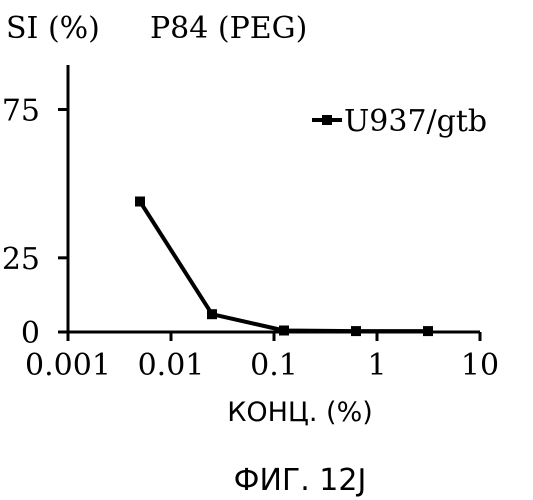  Describe the element at coordinates (415, 121) in the screenshot. I see `legend-label: U937/gtb` at that location.